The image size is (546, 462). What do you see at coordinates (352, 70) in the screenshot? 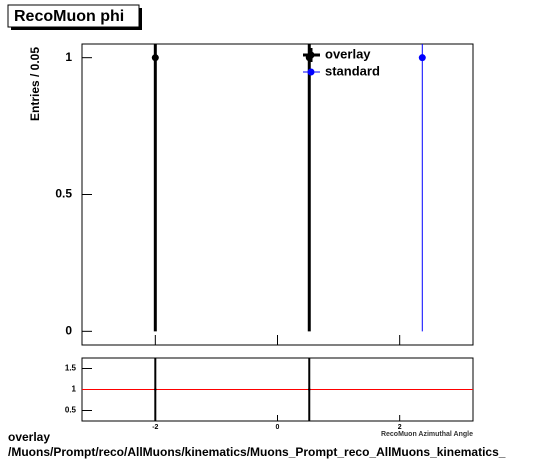
I see `legend-label: standard` at bounding box center [352, 70].